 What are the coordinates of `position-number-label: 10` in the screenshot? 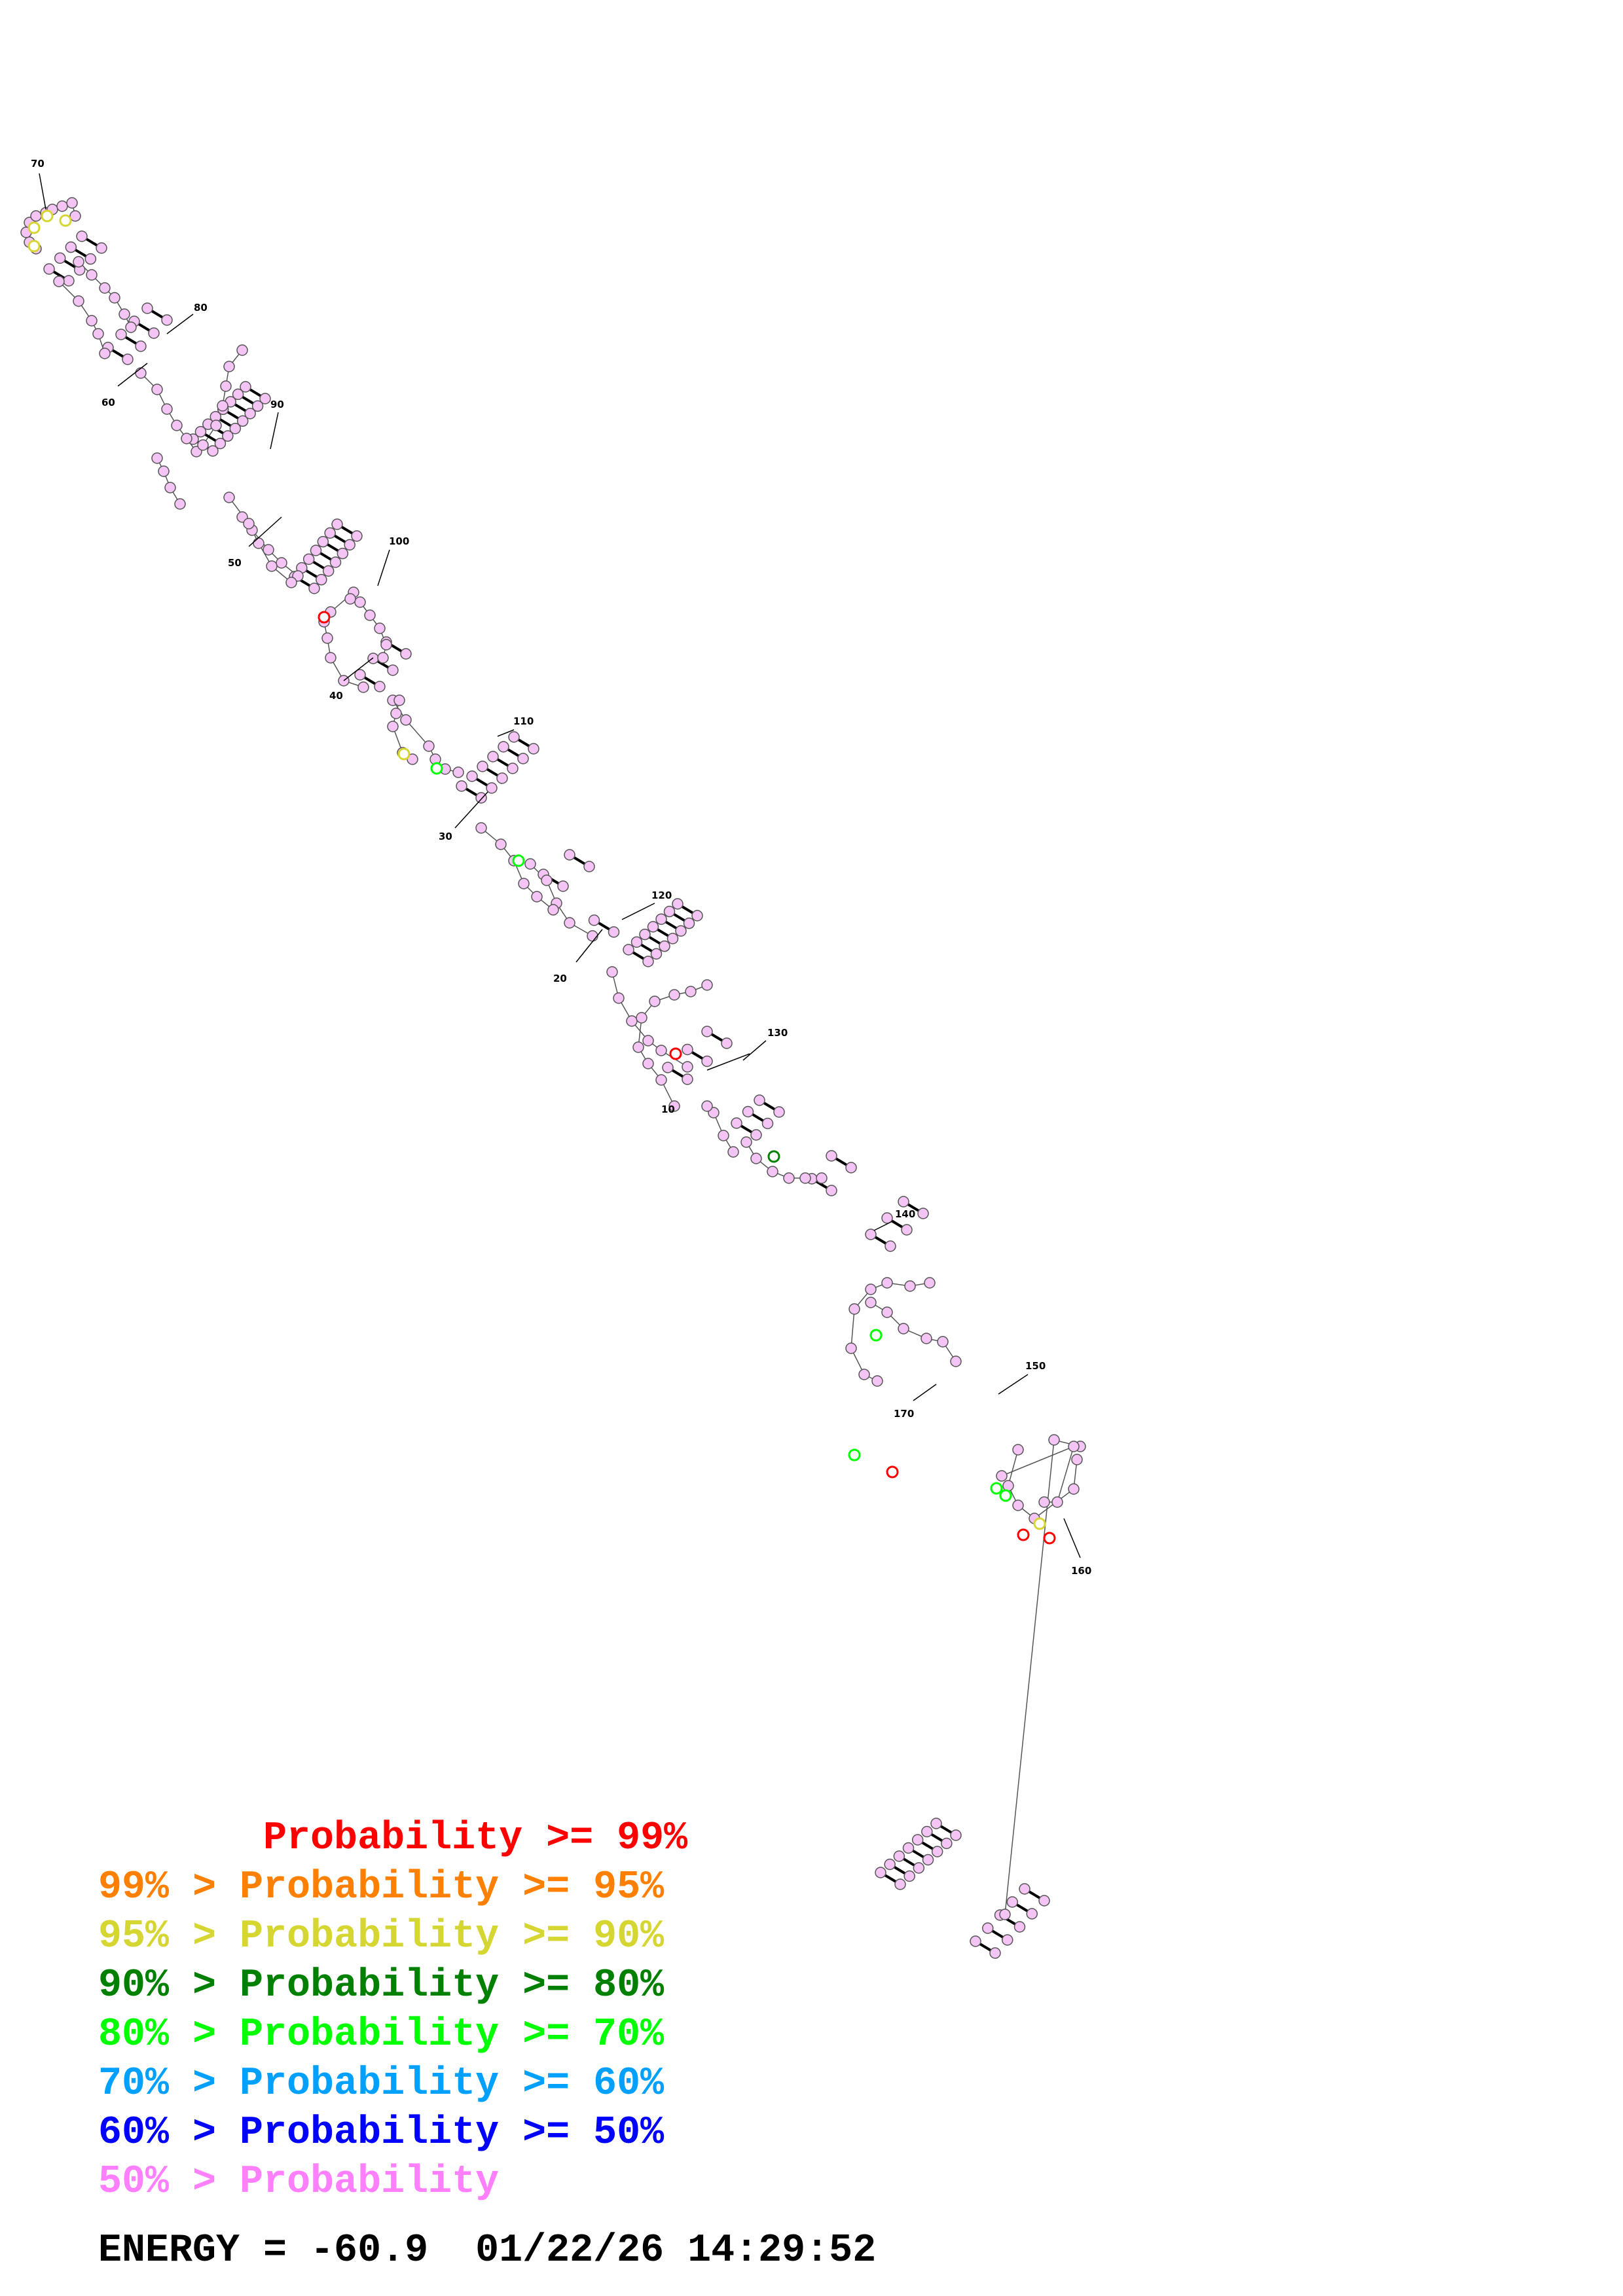 It's located at (668, 1109).